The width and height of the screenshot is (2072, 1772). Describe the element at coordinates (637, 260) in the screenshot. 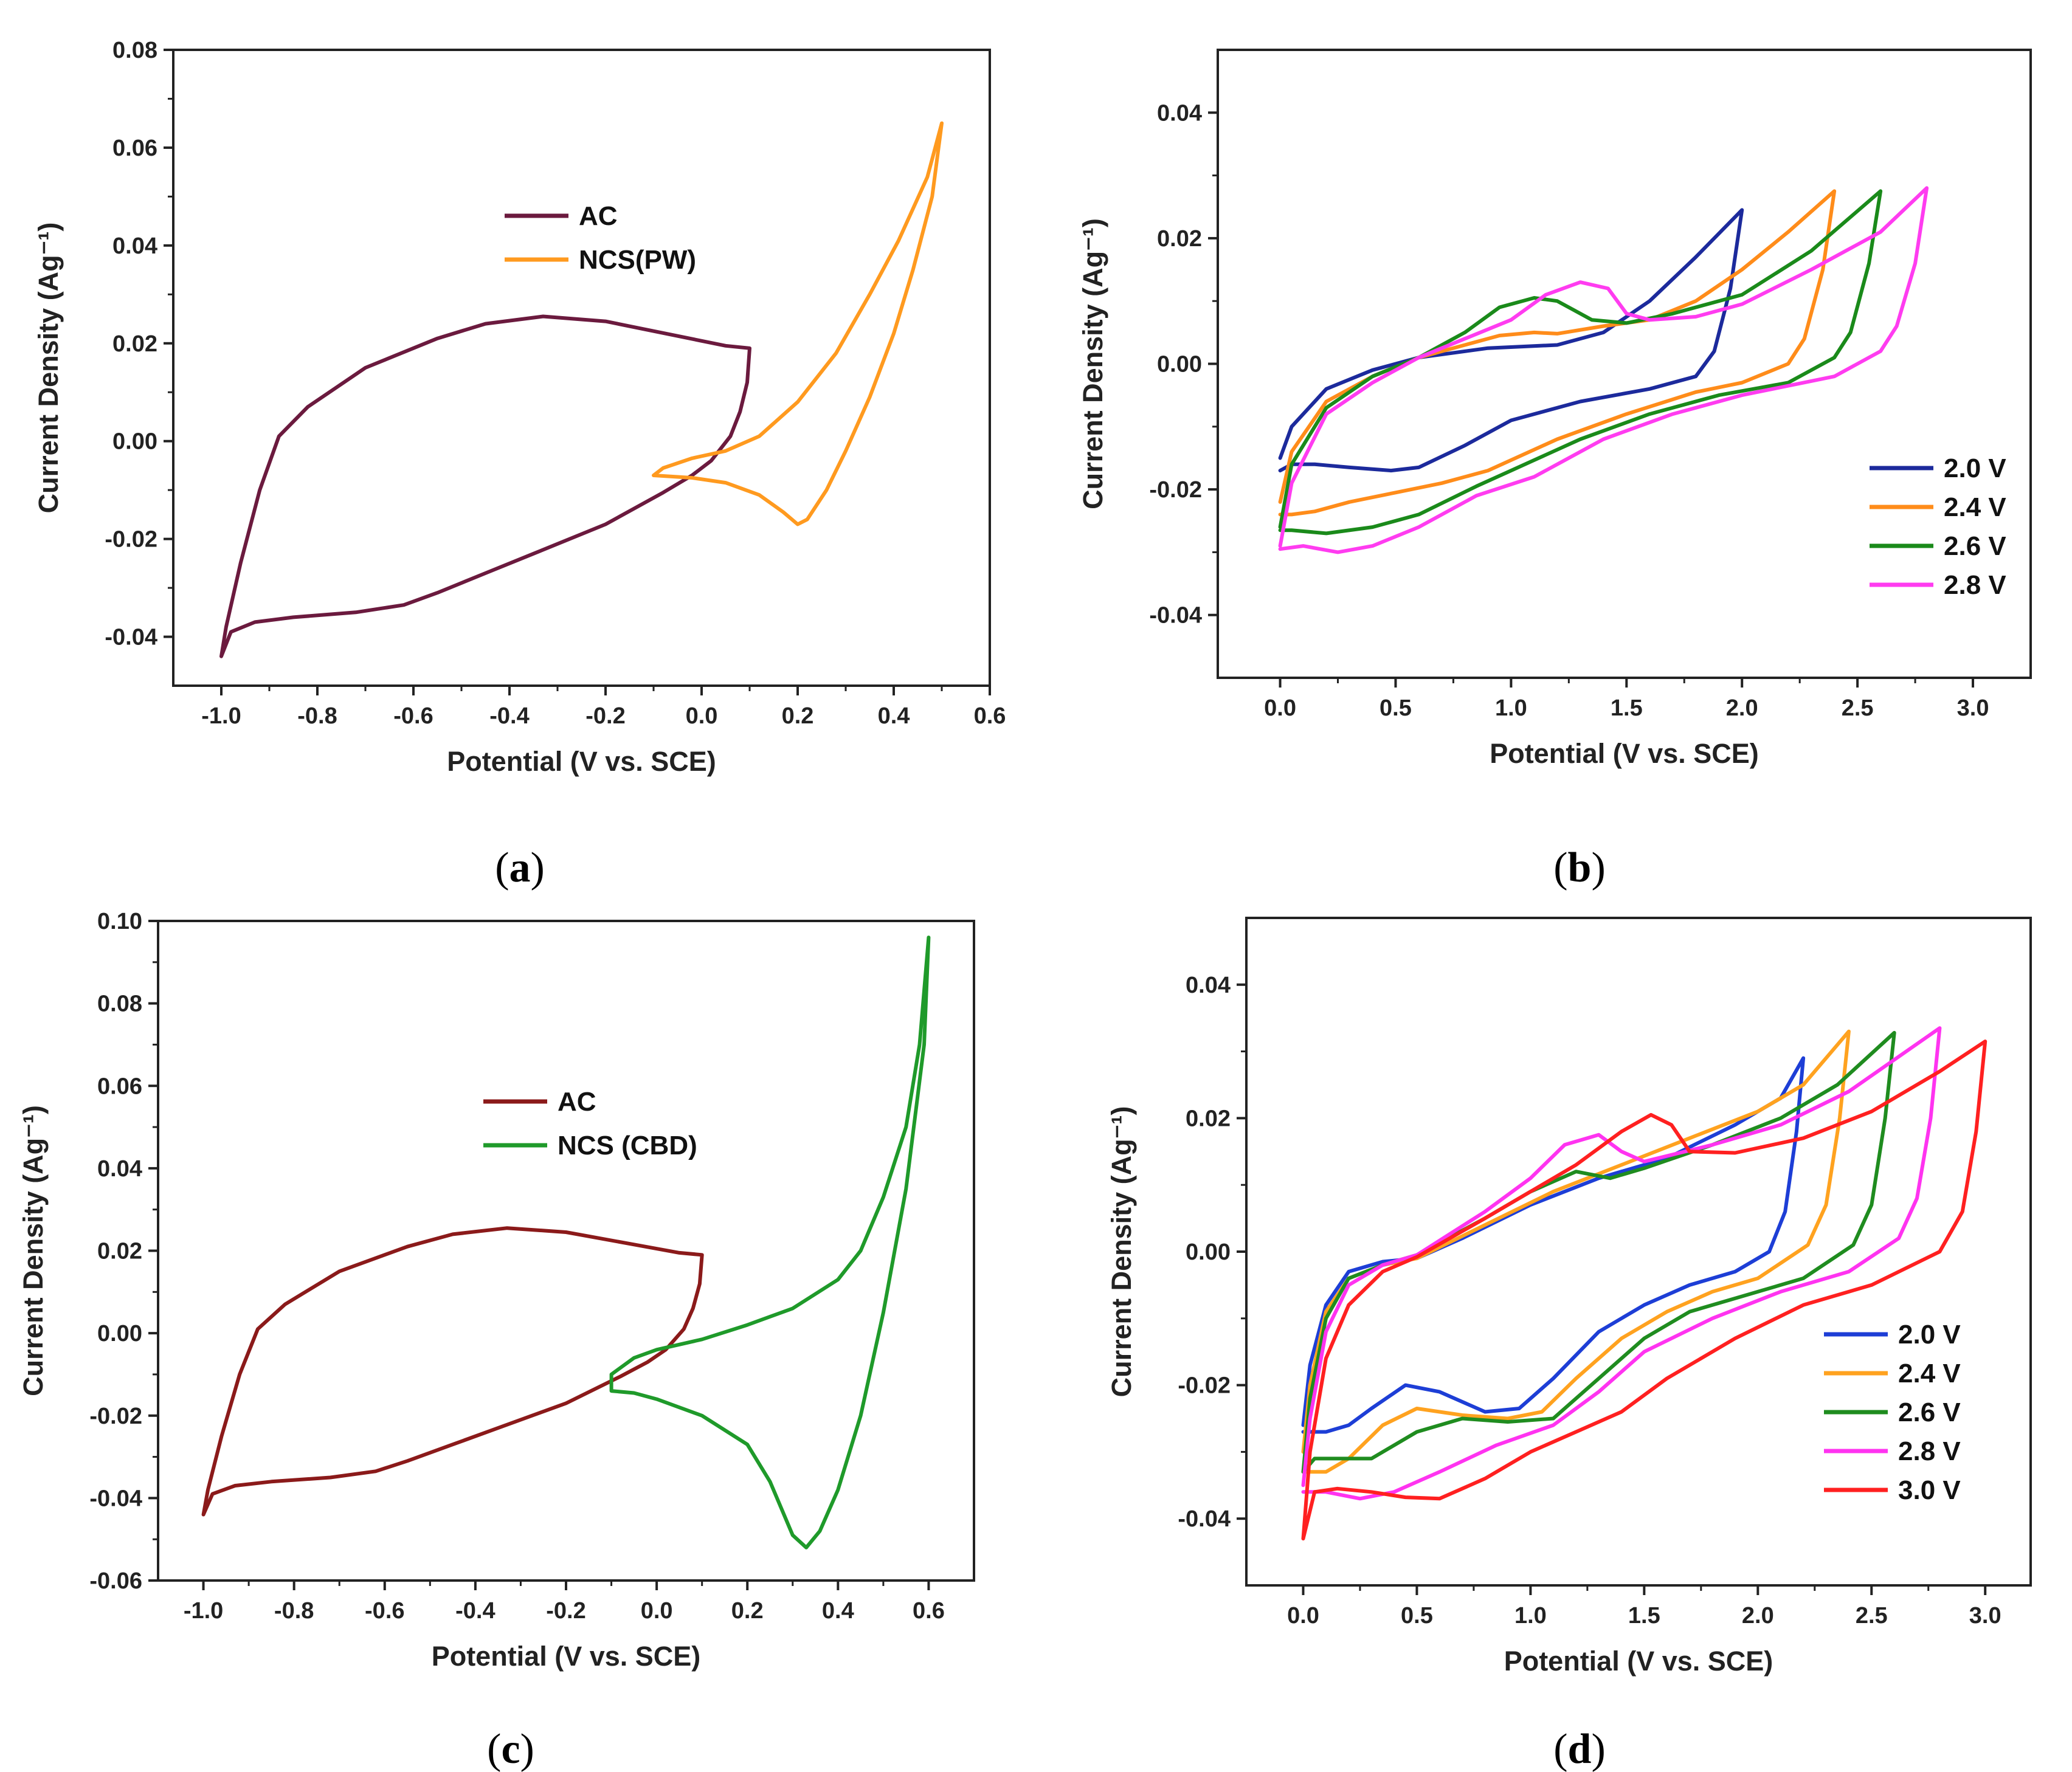

I see `legend-label: NCS(PW)` at that location.